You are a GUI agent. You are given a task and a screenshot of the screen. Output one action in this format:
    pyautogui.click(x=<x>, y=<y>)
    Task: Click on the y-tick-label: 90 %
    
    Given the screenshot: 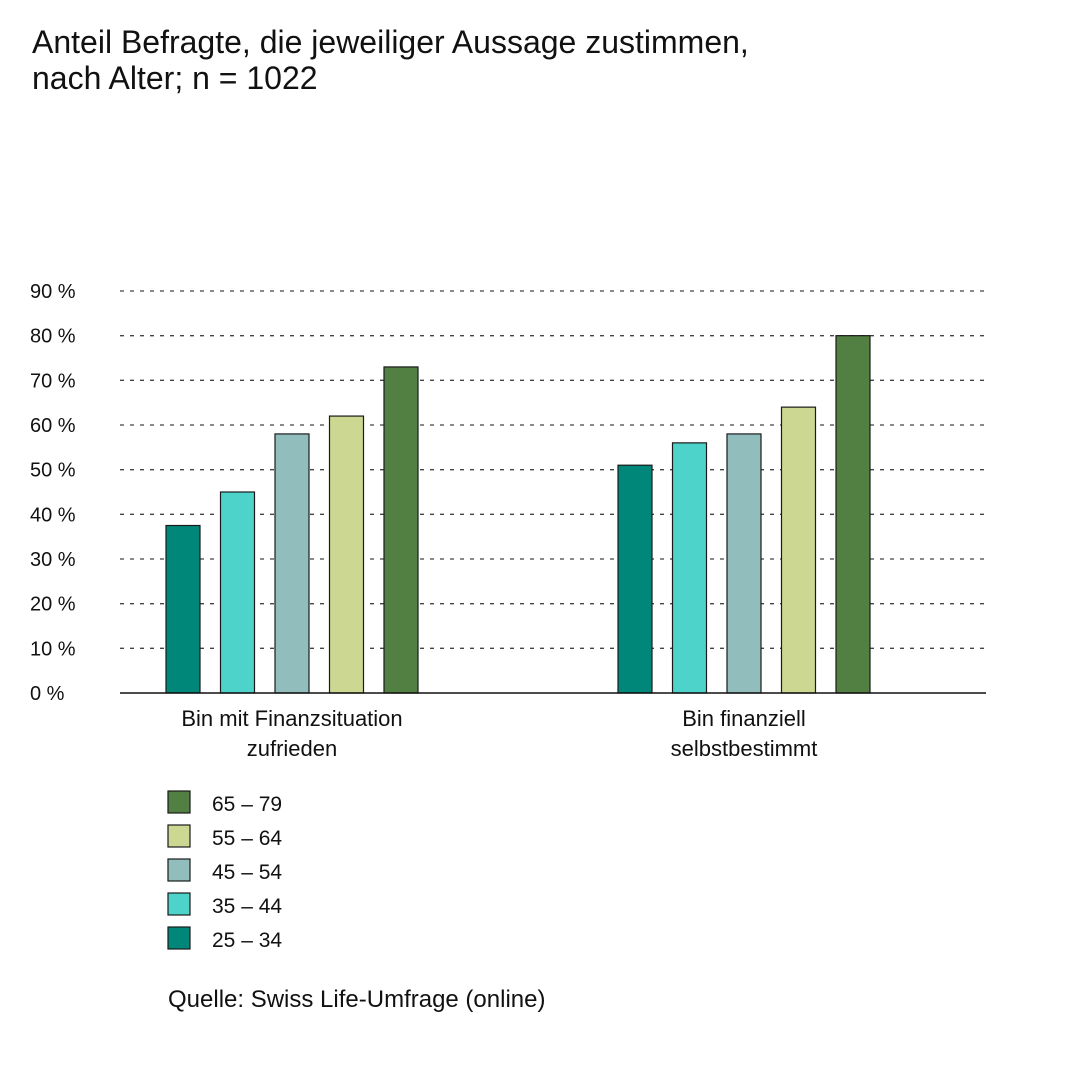 What is the action you would take?
    pyautogui.click(x=53, y=292)
    